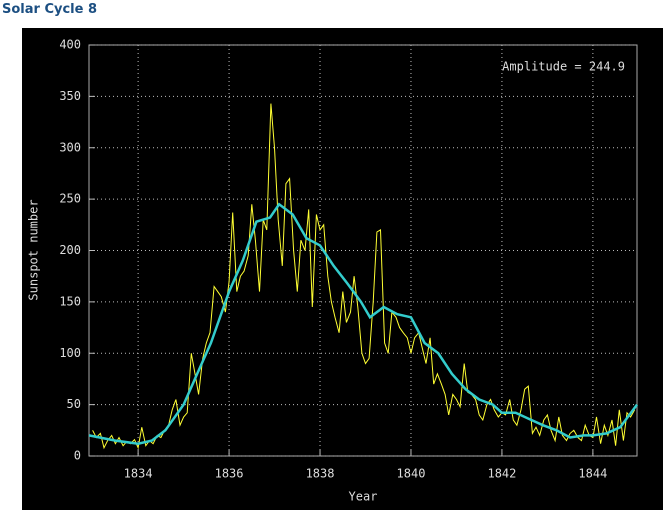 The image size is (663, 510). What do you see at coordinates (74, 404) in the screenshot?
I see `y-tick-label: 50` at bounding box center [74, 404].